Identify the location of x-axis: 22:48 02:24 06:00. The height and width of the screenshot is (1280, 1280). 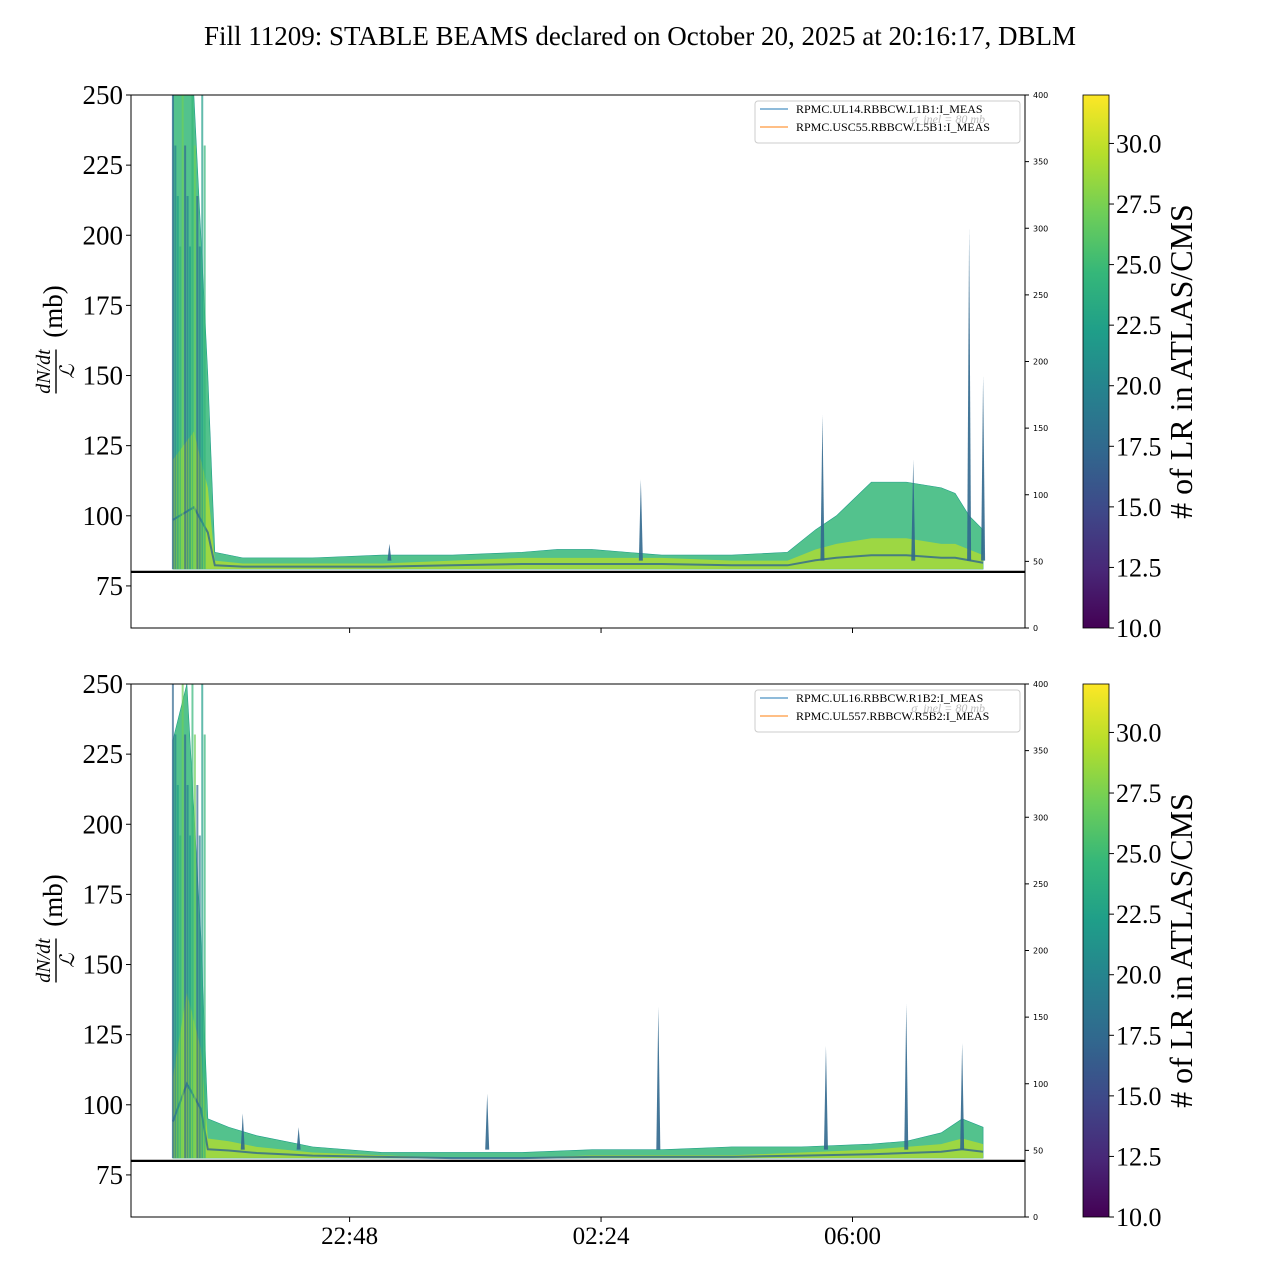
(601, 1236).